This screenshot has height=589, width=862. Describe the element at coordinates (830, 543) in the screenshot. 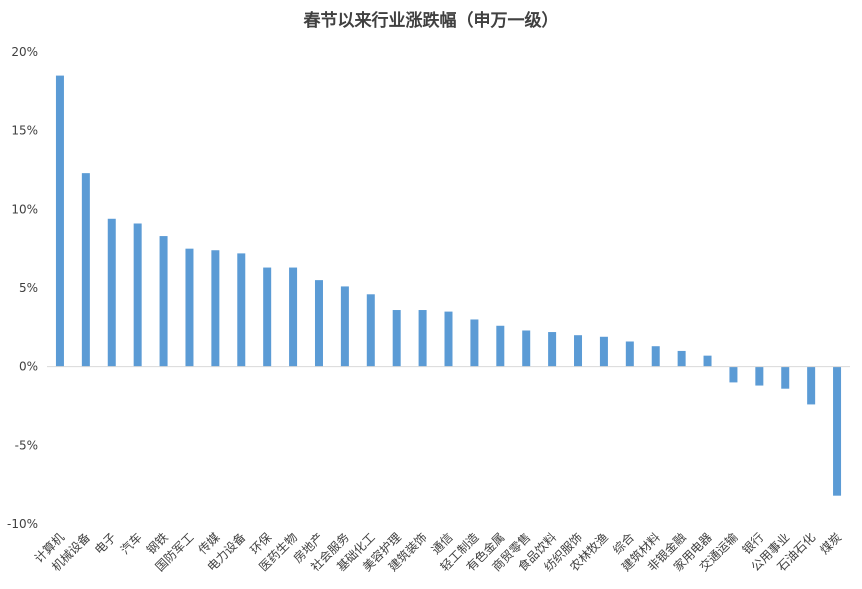

I see `x-tick-label: 煤炭` at that location.